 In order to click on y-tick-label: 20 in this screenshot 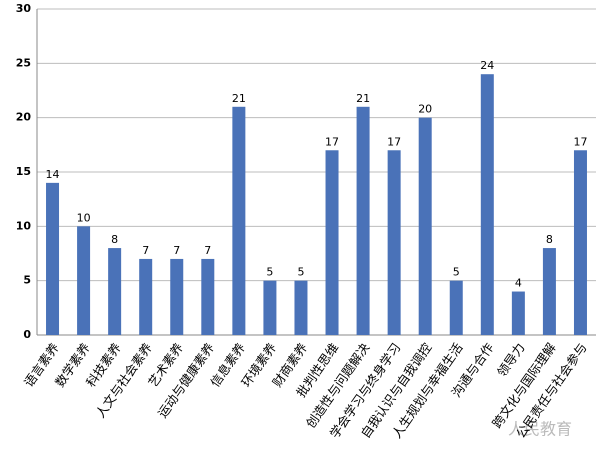, I will do `click(24, 117)`.